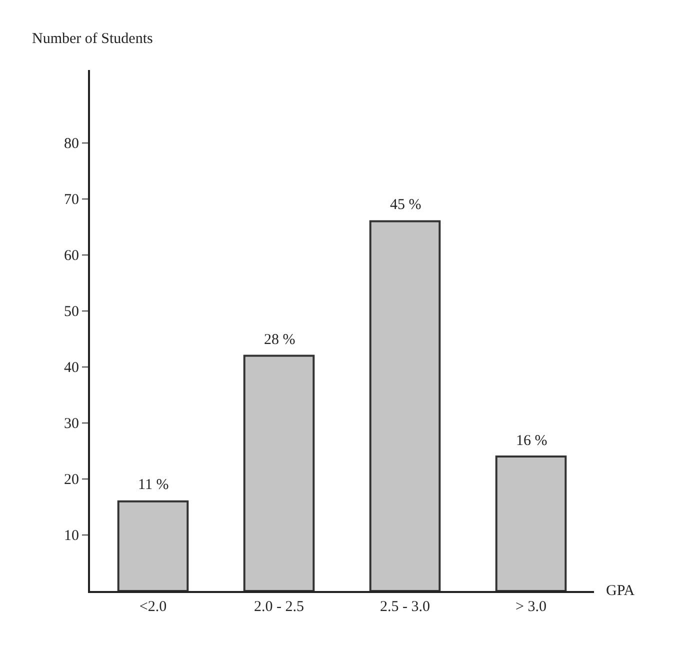  What do you see at coordinates (71, 424) in the screenshot?
I see `y-tick-label: 30` at bounding box center [71, 424].